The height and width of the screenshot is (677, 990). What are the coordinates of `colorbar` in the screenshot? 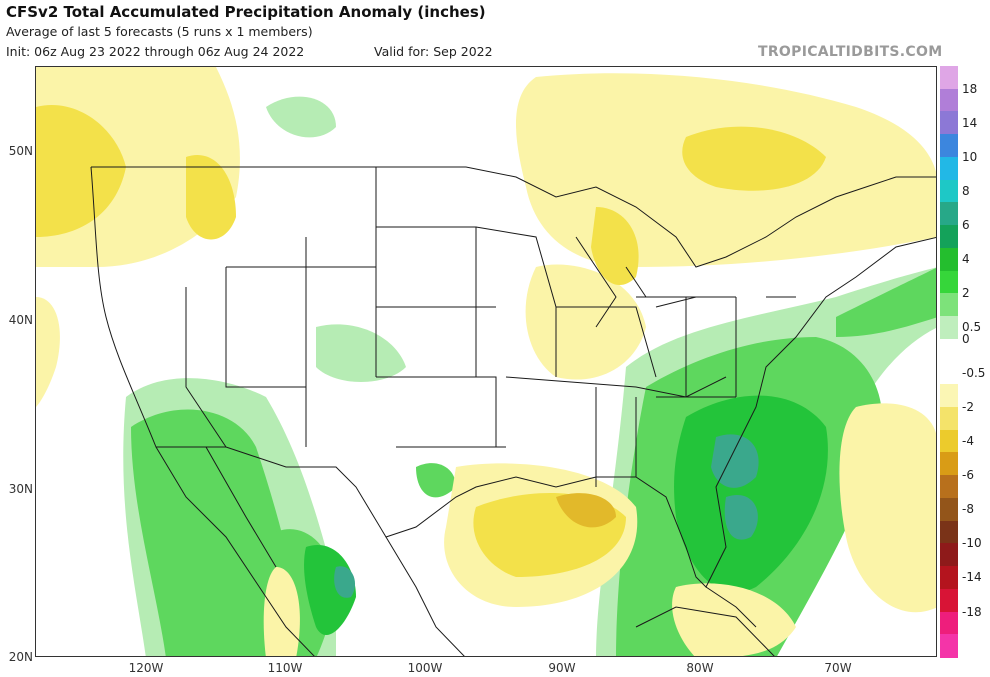 It's located at (949, 362).